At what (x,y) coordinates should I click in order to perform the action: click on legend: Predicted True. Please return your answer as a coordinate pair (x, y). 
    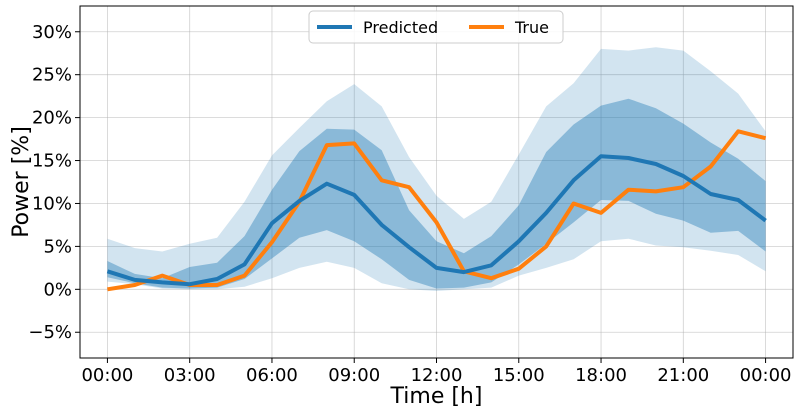
    Looking at the image, I should click on (436, 27).